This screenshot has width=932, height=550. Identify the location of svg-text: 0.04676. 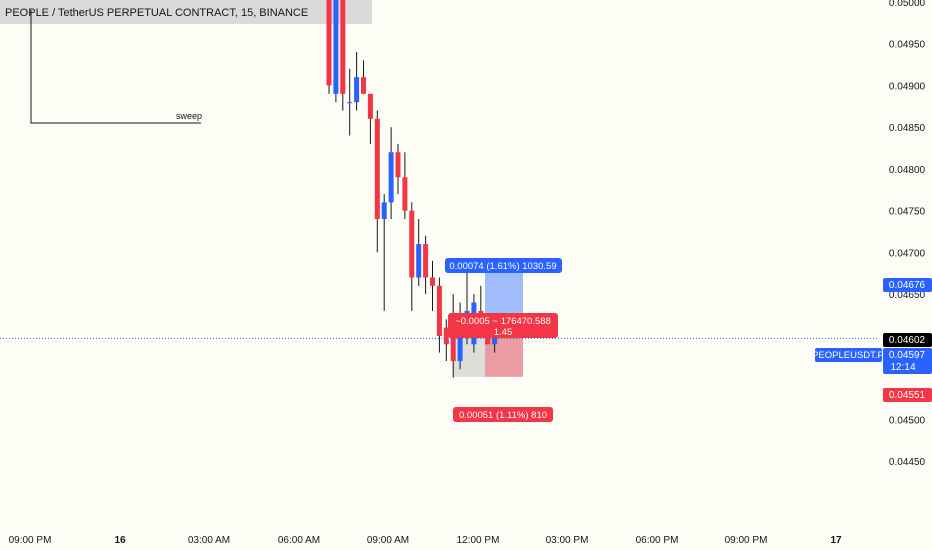
(907, 285).